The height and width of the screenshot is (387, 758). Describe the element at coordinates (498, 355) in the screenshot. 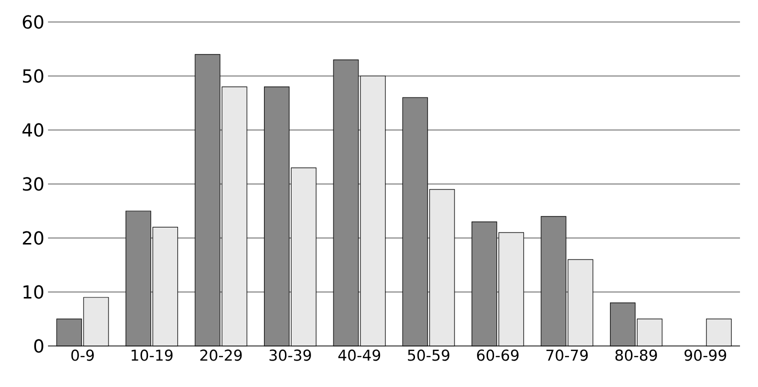

I see `x-tick-label: 60-69` at that location.